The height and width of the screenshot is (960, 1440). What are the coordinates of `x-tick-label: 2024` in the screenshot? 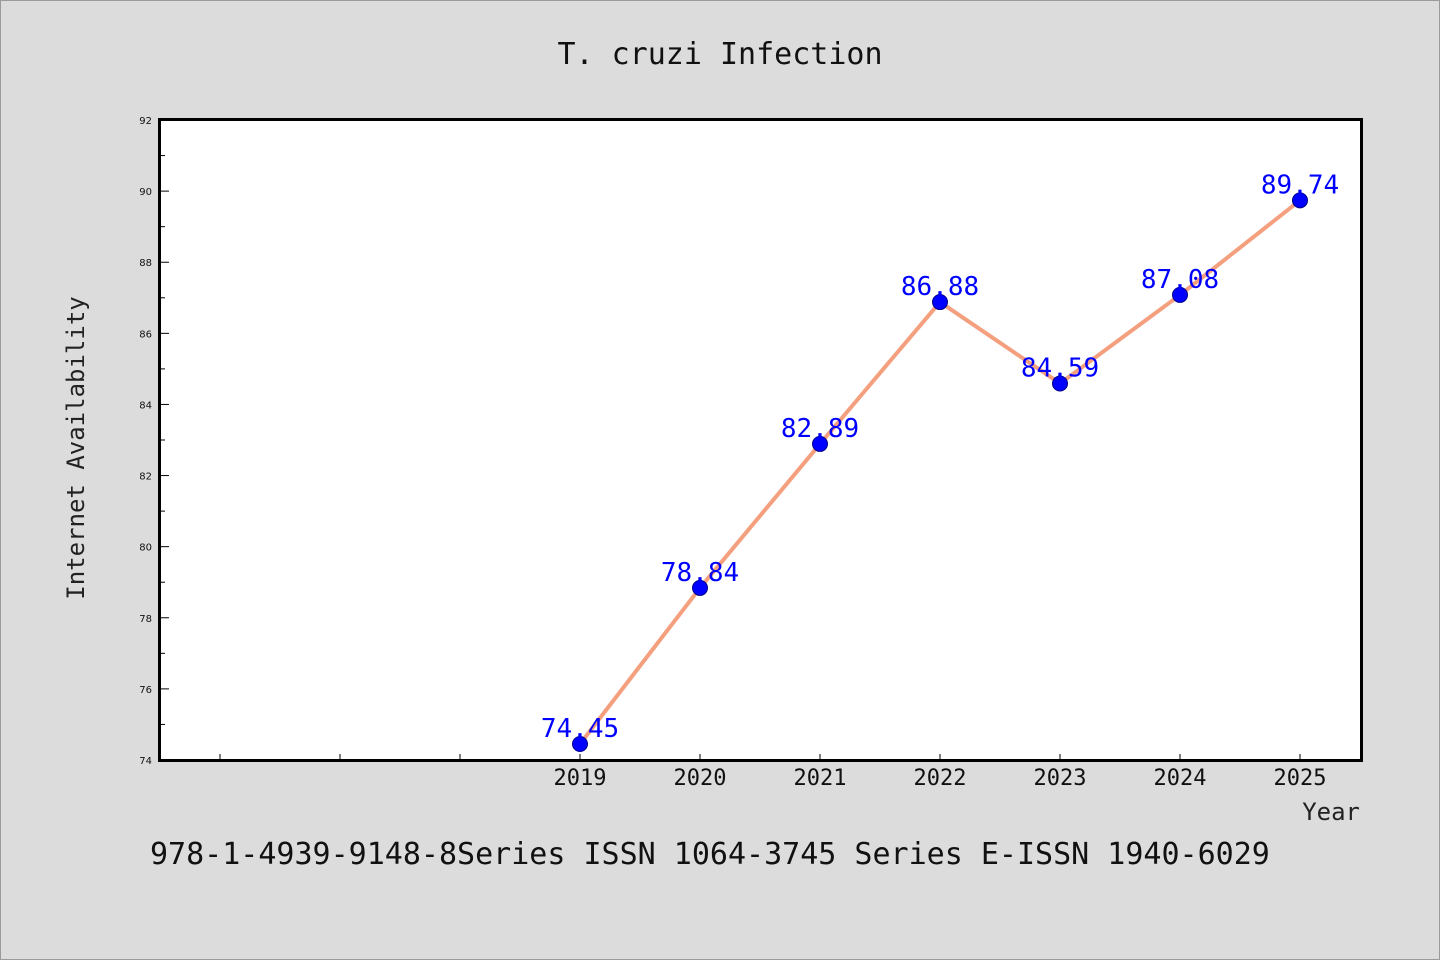 It's located at (1180, 778).